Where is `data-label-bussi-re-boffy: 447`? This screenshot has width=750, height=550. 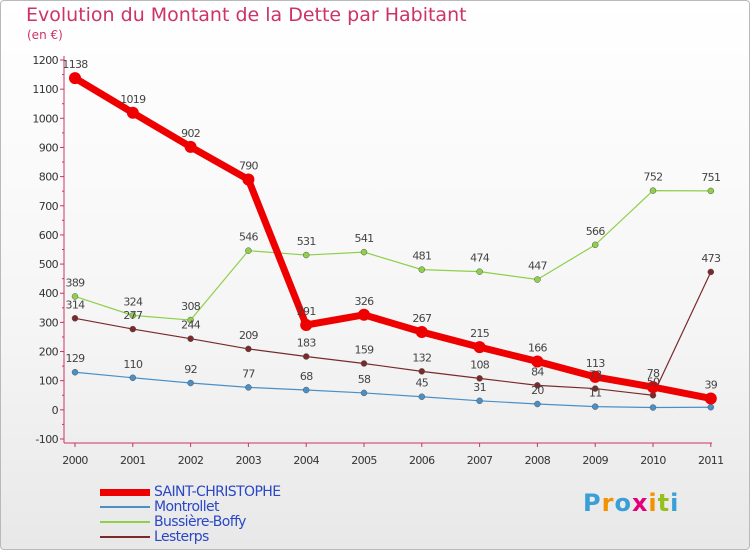 data-label-bussi-re-boffy: 447 is located at coordinates (538, 266).